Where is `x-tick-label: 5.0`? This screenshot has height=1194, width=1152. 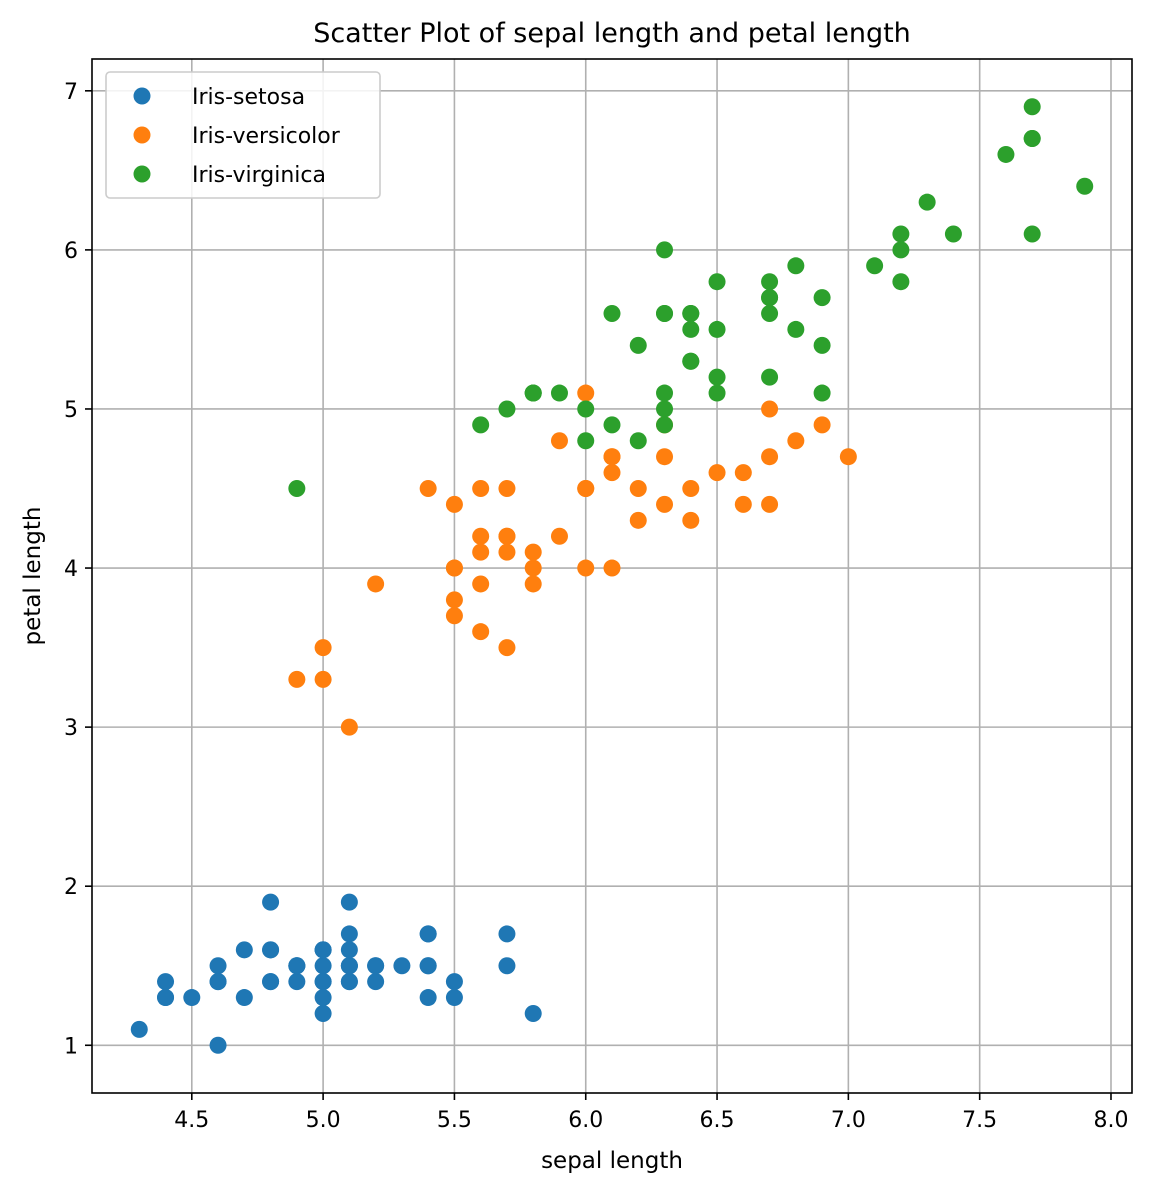 x-tick-label: 5.0 is located at coordinates (323, 1120).